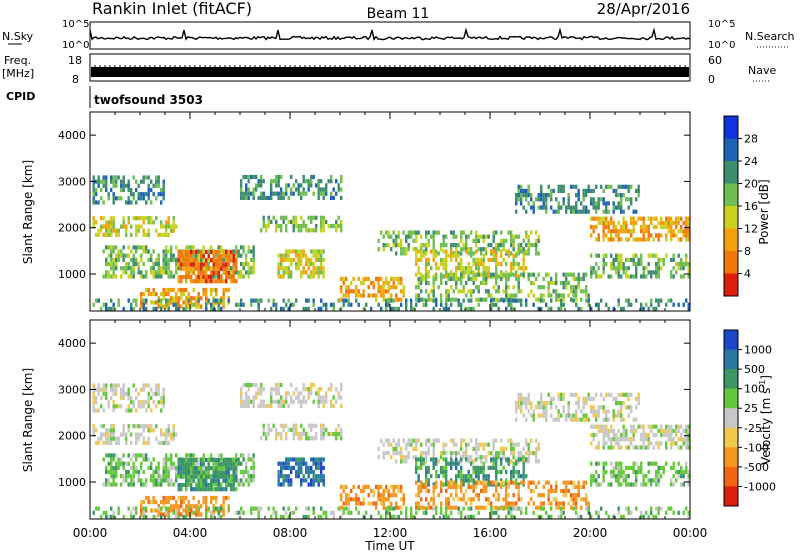 The height and width of the screenshot is (554, 800). Describe the element at coordinates (747, 274) in the screenshot. I see `colorbar-tick-label: 4` at that location.